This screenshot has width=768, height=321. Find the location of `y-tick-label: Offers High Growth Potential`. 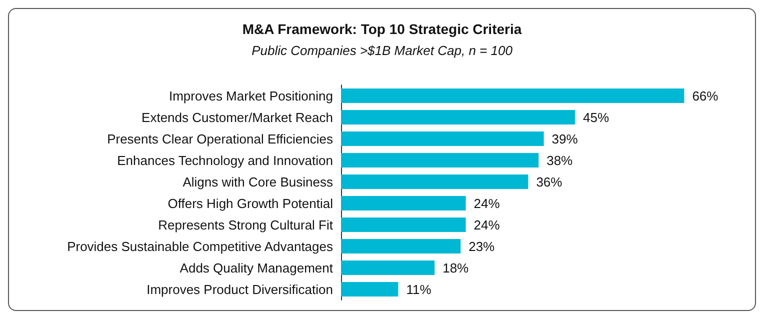

y-tick-label: Offers High Growth Potential is located at coordinates (251, 203).